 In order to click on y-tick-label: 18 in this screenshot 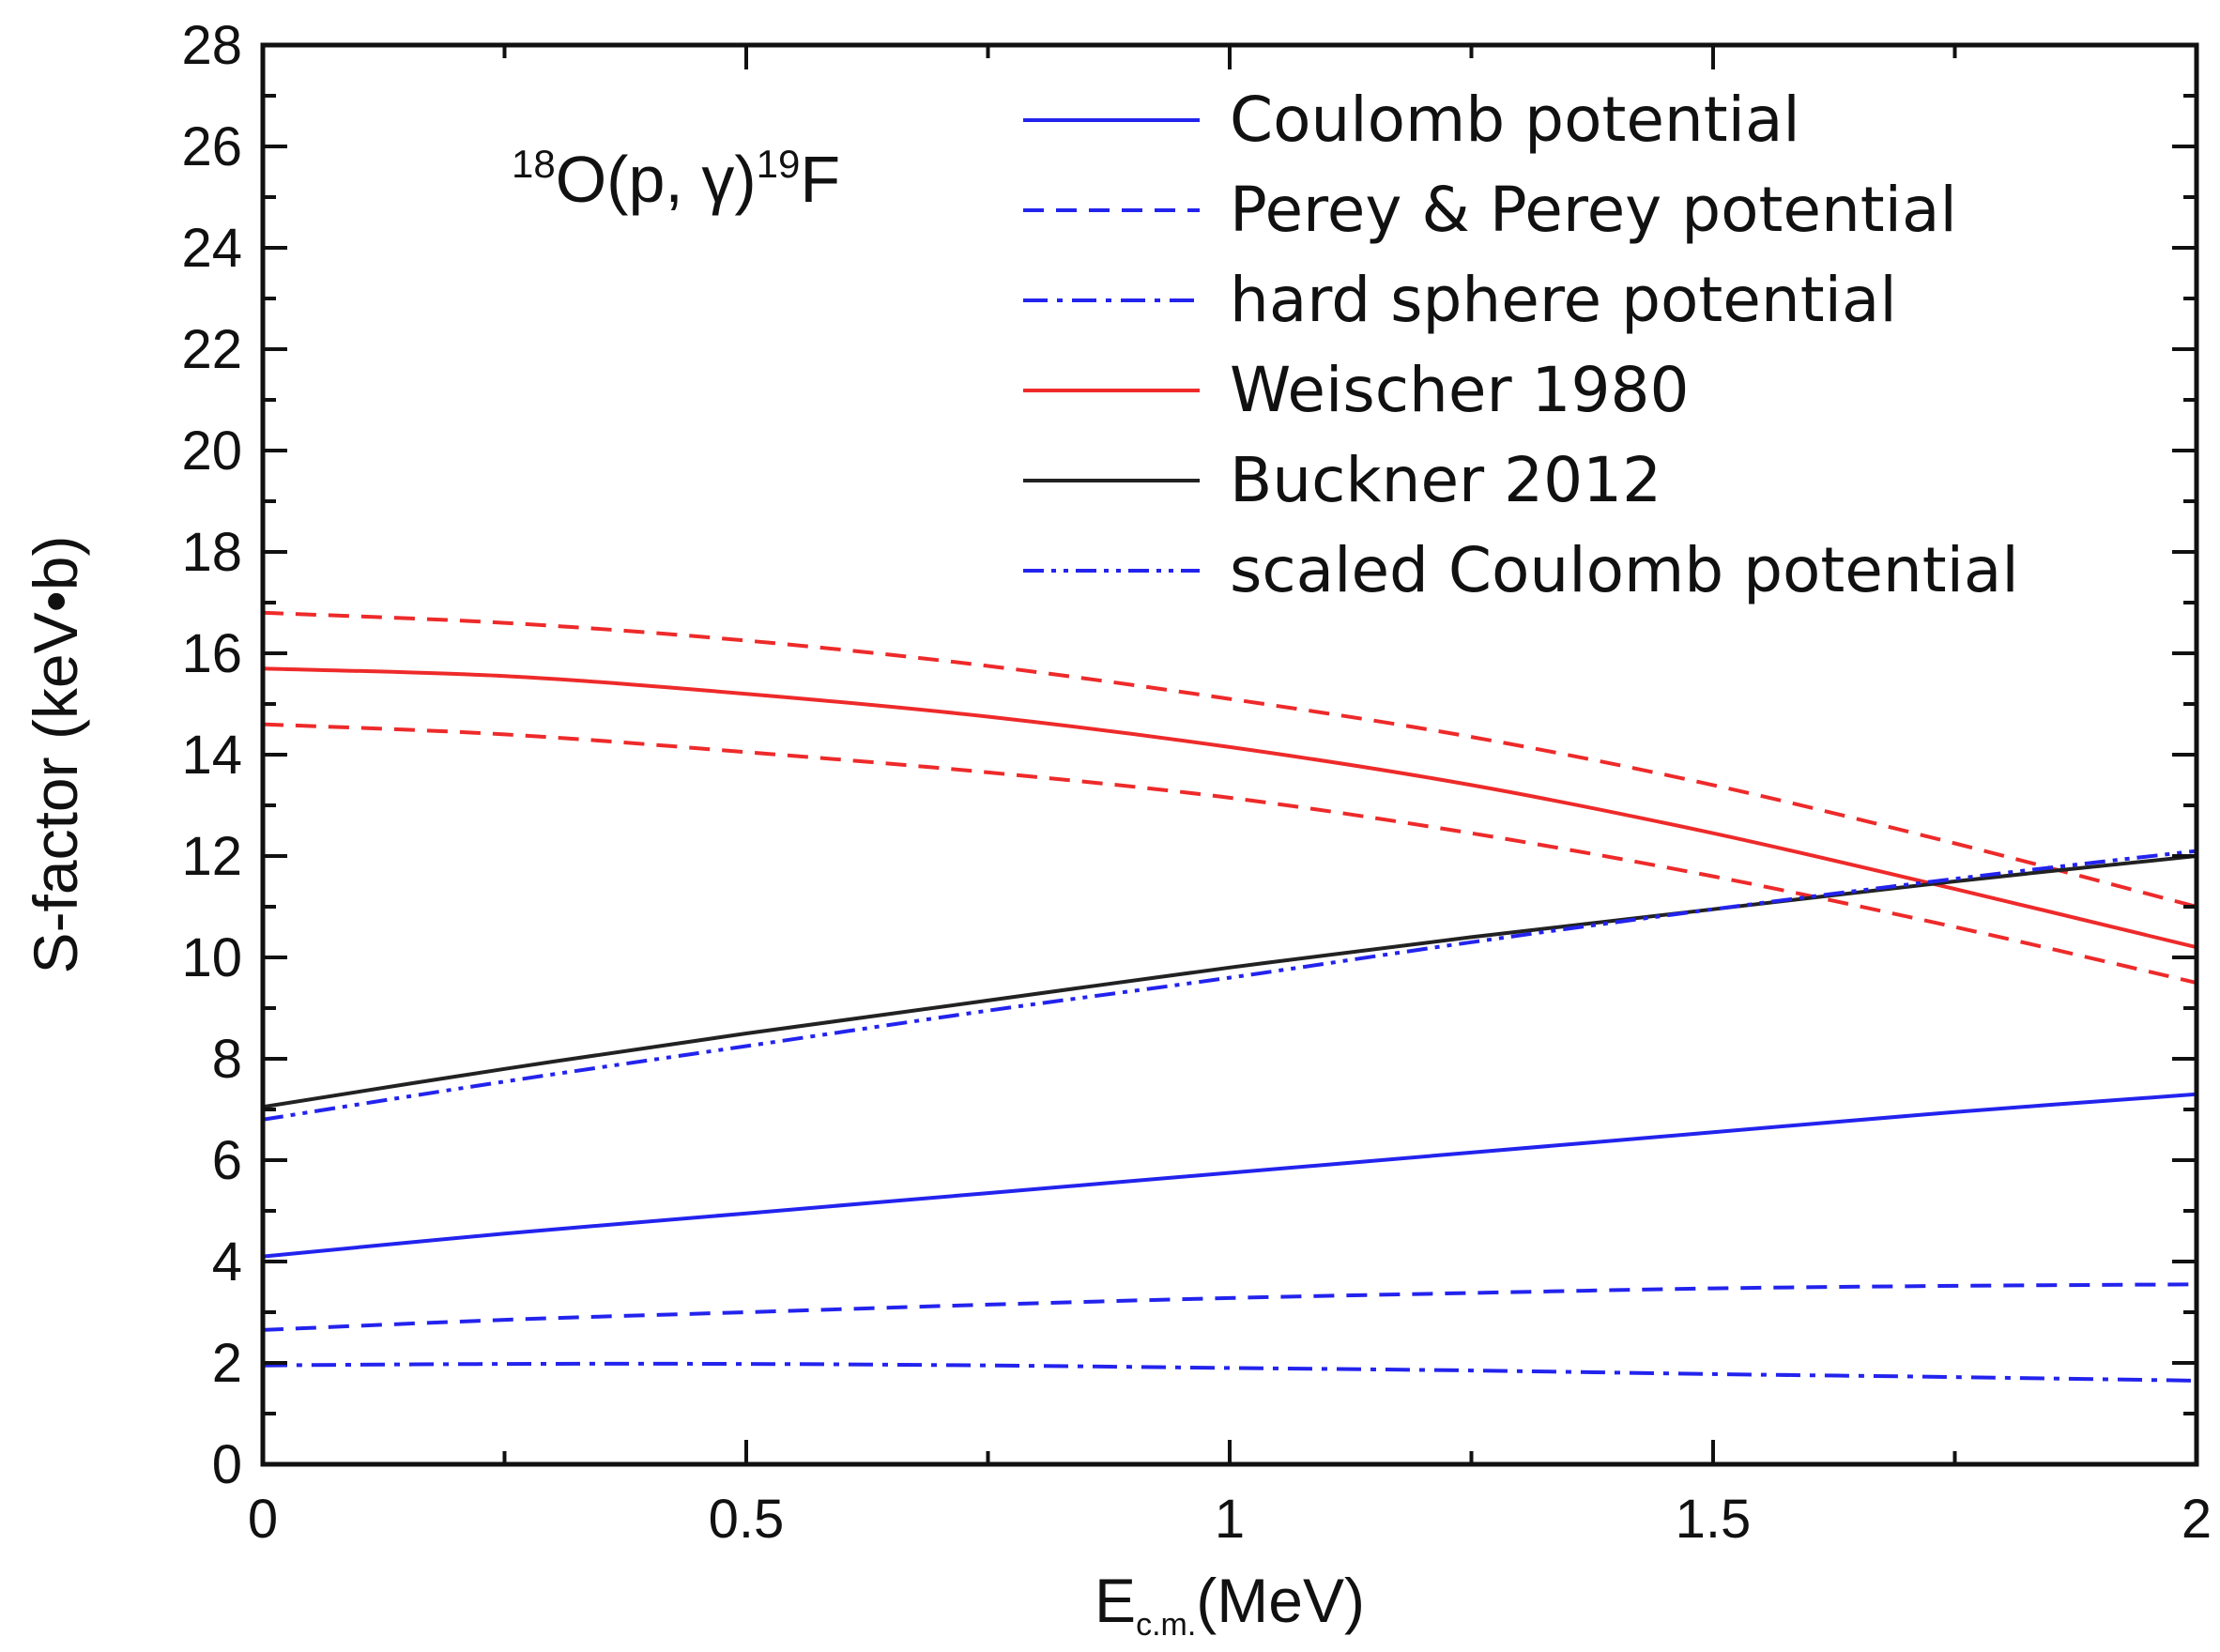, I will do `click(212, 552)`.